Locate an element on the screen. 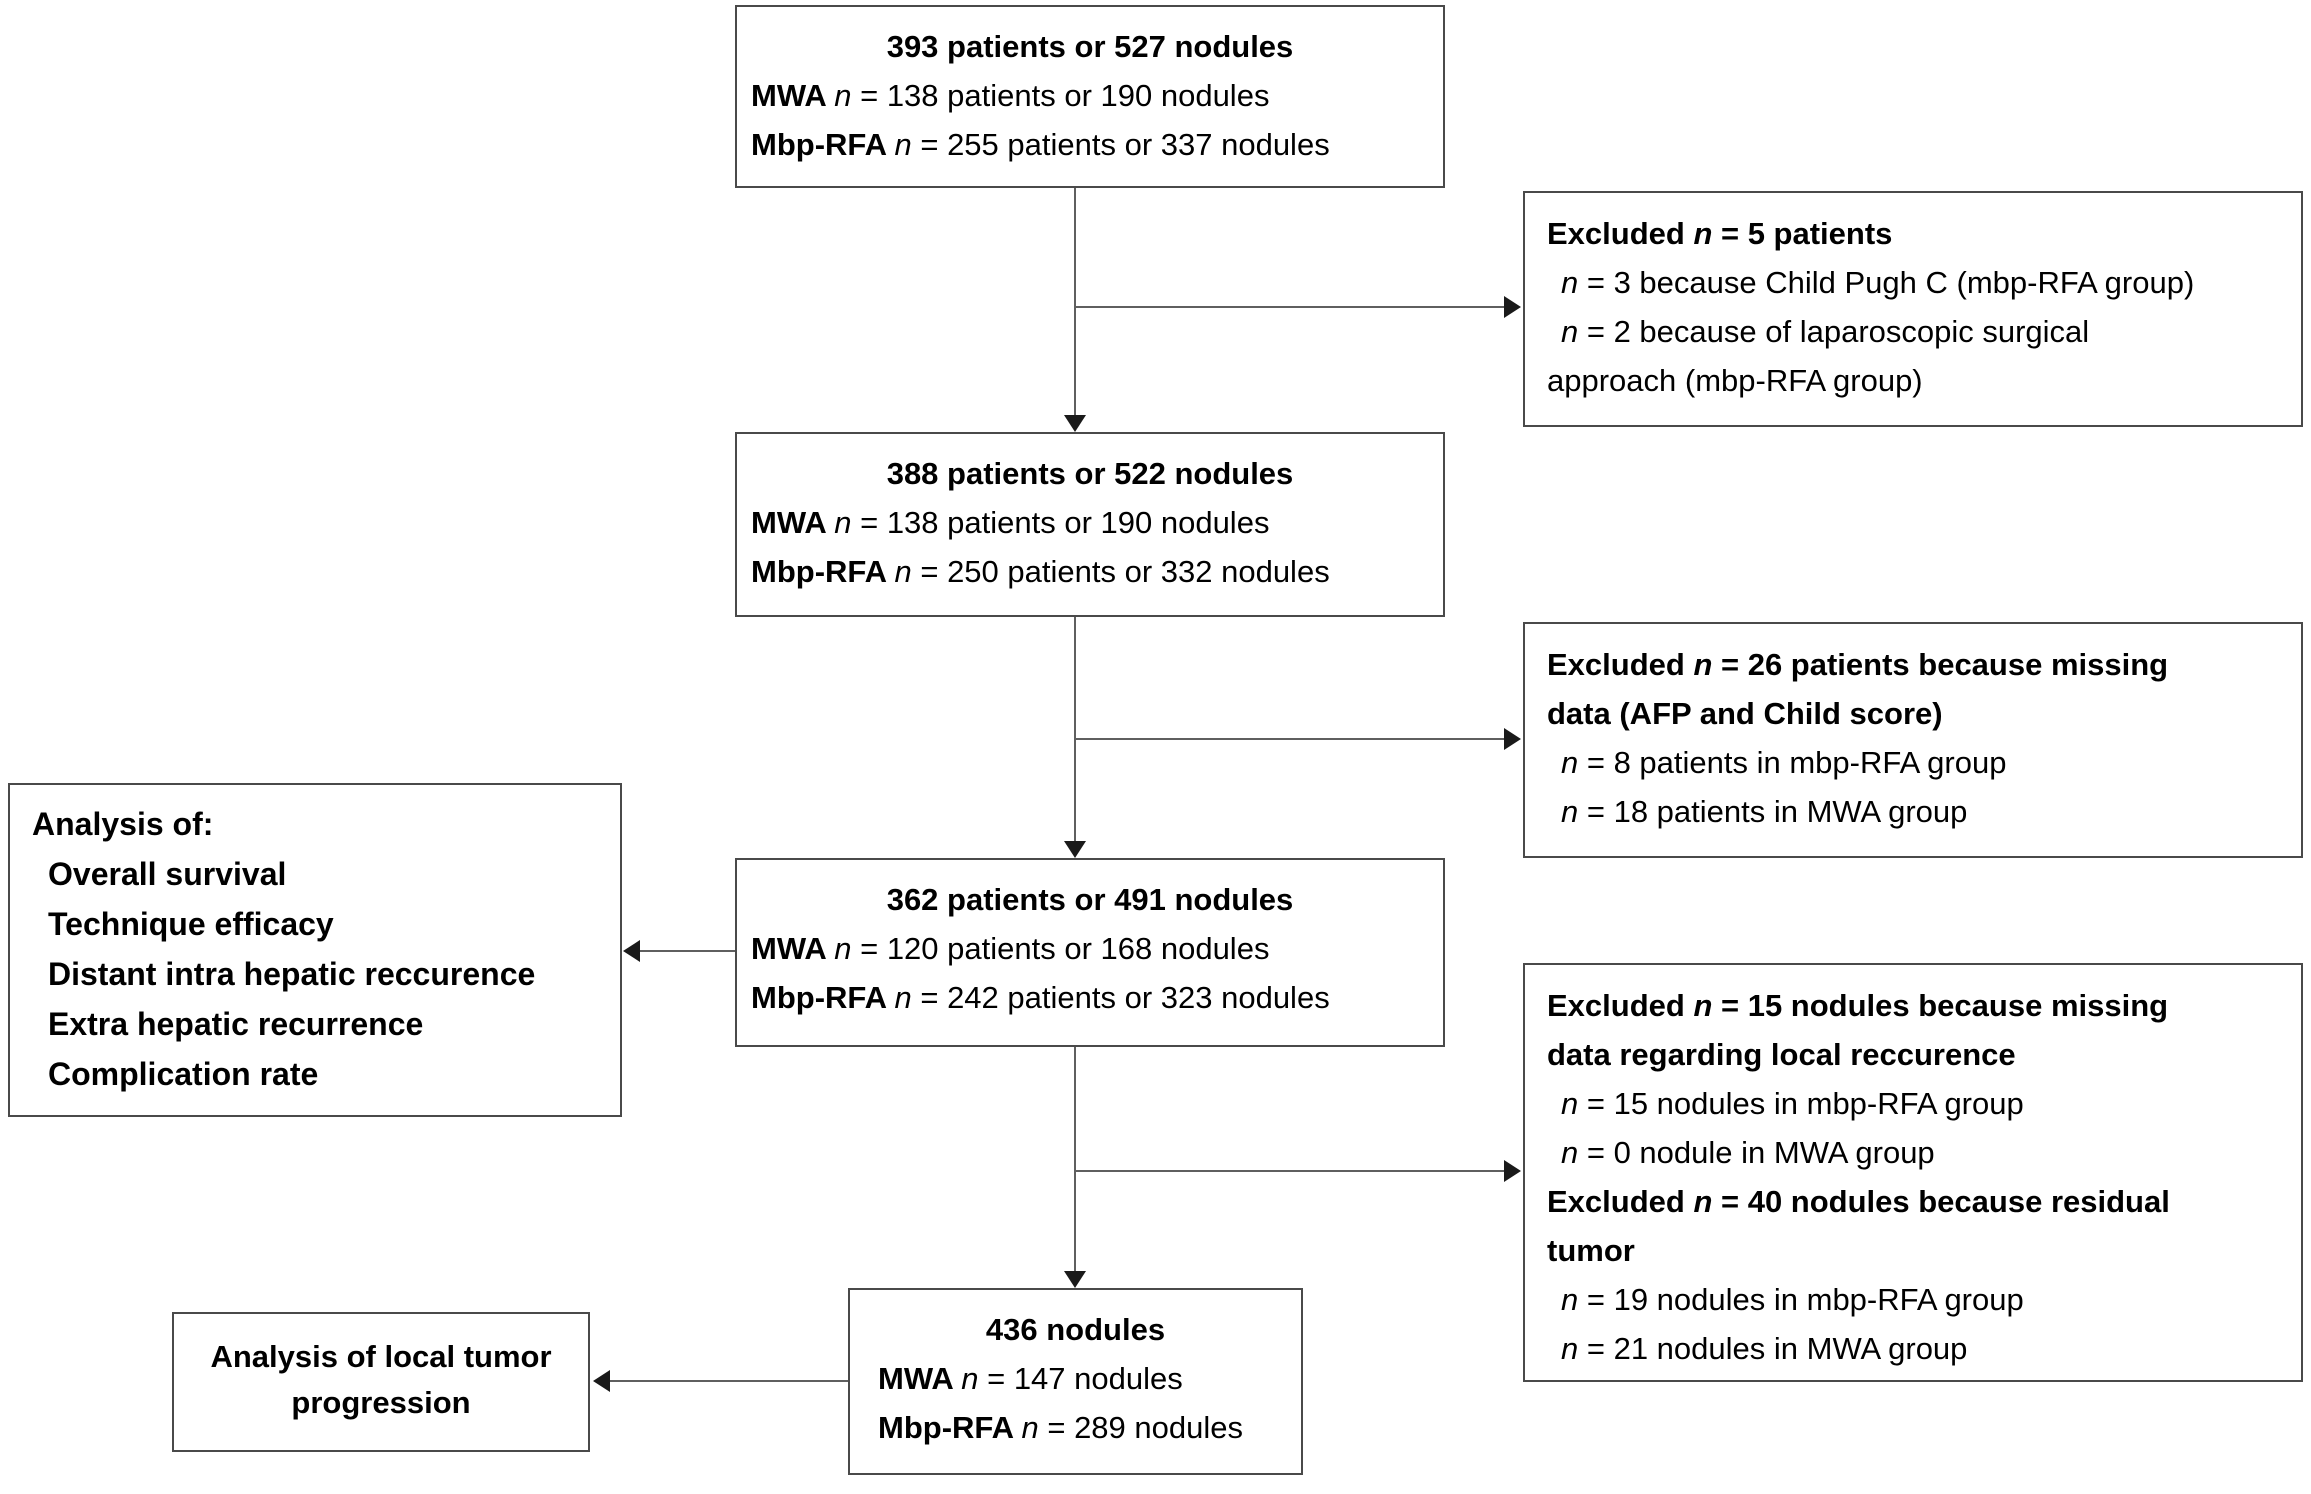 The width and height of the screenshot is (2311, 1494). count-text: = 255 patients or 337 nodules is located at coordinates (1120, 144).